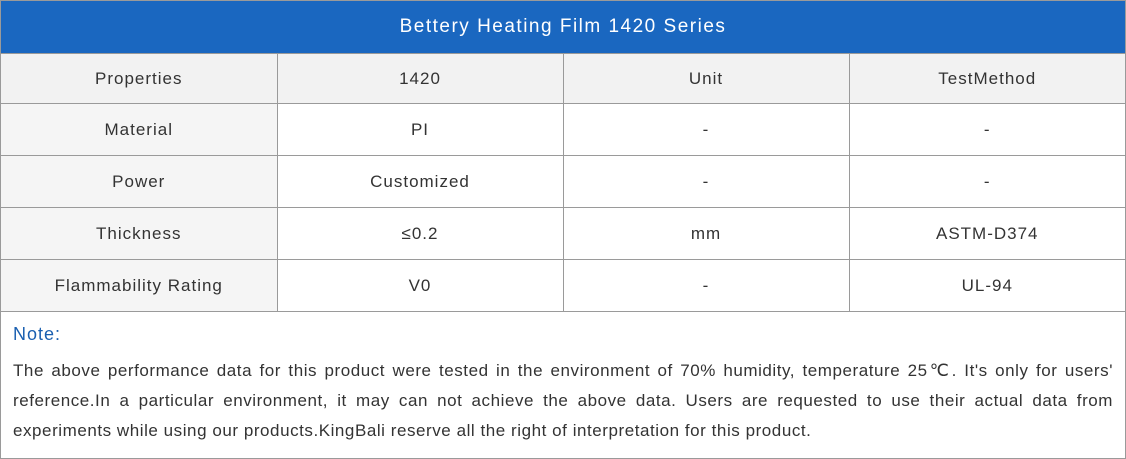 The image size is (1126, 459). I want to click on column-header: TestMethod, so click(986, 78).